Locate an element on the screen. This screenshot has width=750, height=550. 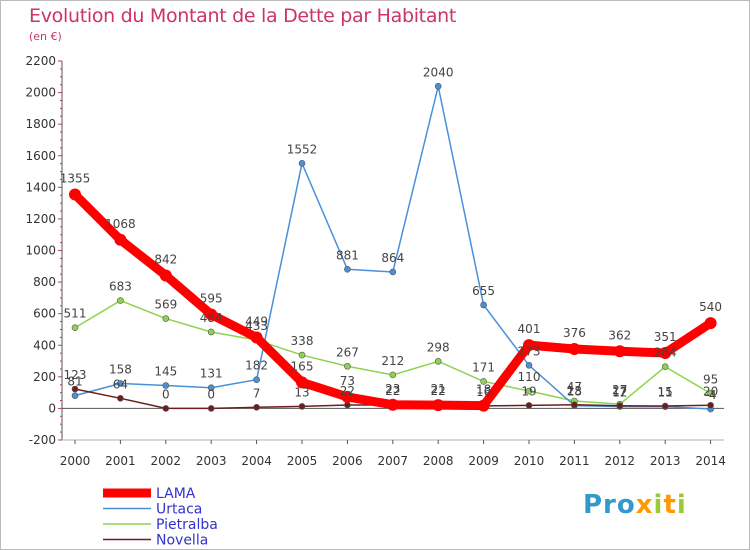
legend-label-urtaca: Urtaca is located at coordinates (179, 510).